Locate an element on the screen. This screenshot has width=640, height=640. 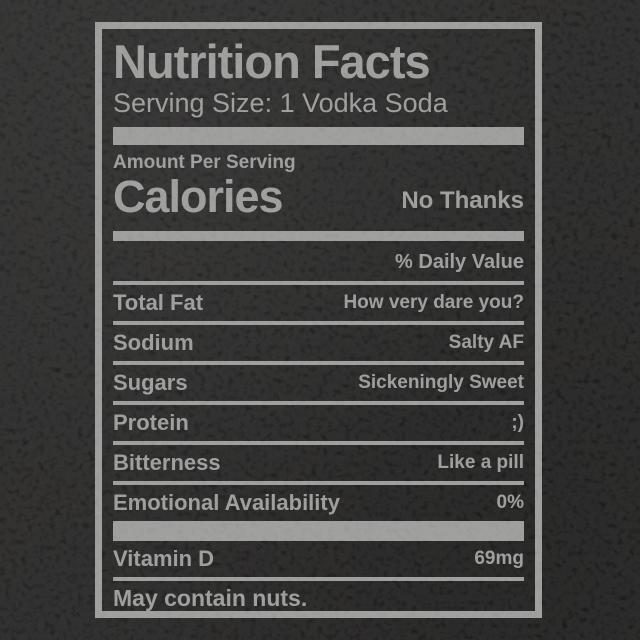
thick-divider-bottom is located at coordinates (318, 531).